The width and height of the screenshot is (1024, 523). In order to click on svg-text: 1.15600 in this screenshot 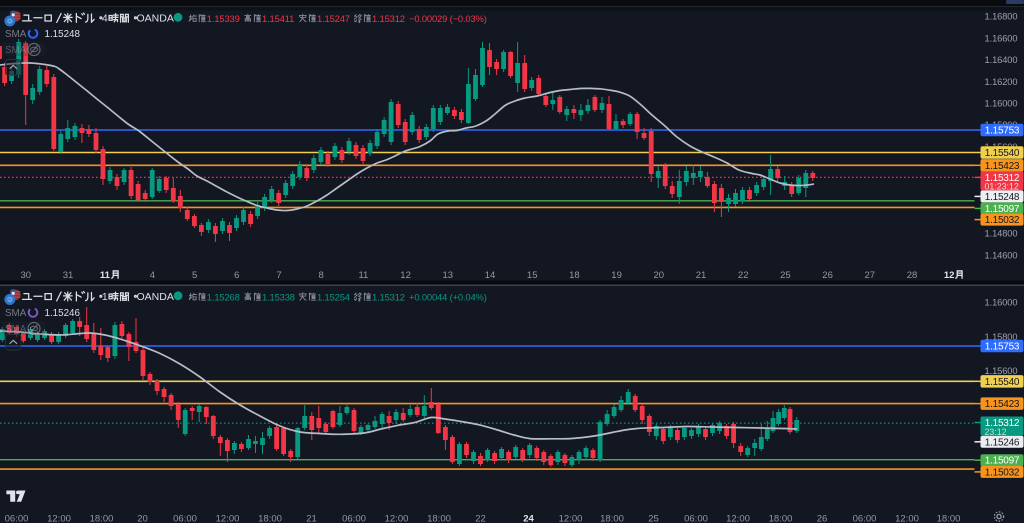, I will do `click(1001, 371)`.